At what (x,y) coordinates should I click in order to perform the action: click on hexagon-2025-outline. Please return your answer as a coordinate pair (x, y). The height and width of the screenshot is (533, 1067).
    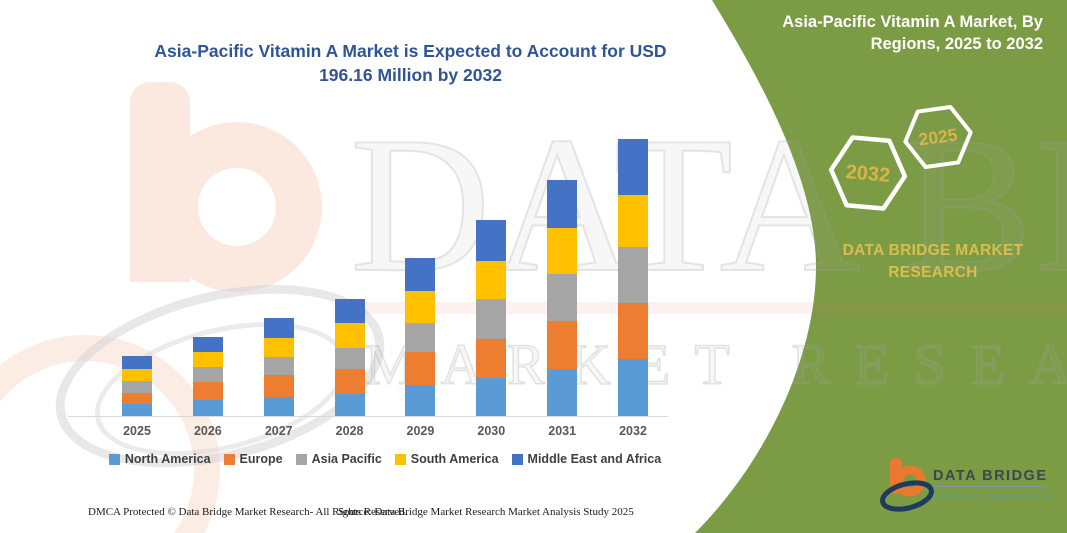
    Looking at the image, I should click on (938, 137).